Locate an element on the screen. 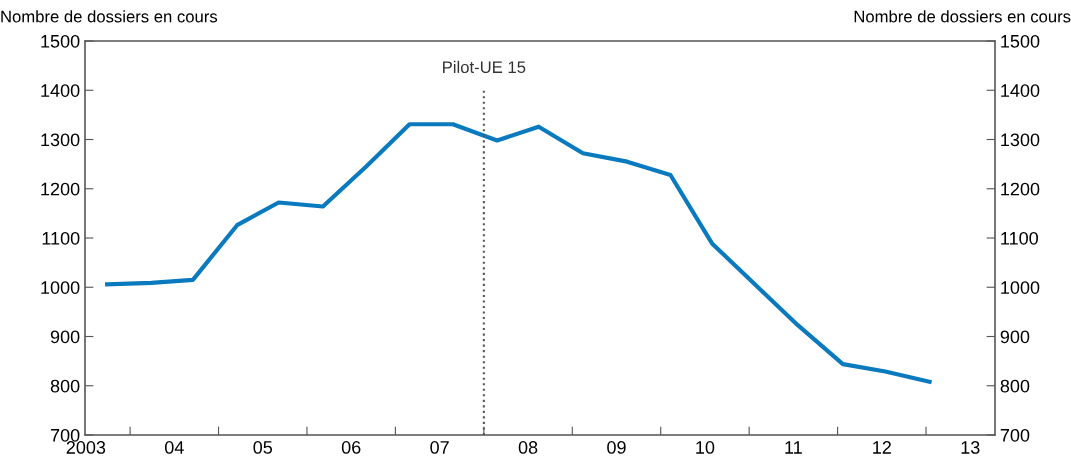 The height and width of the screenshot is (459, 1071). y2-tick-label: 1200 is located at coordinates (1020, 189).